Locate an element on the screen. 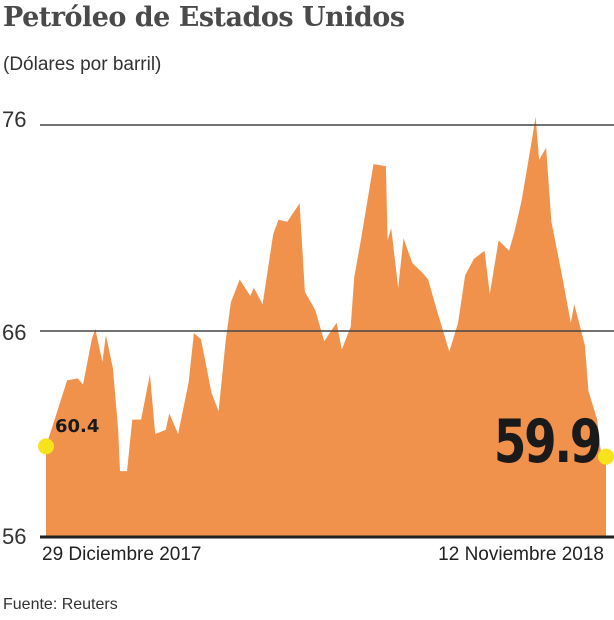  chart-title: Petróleo de Estados Unidos is located at coordinates (204, 17).